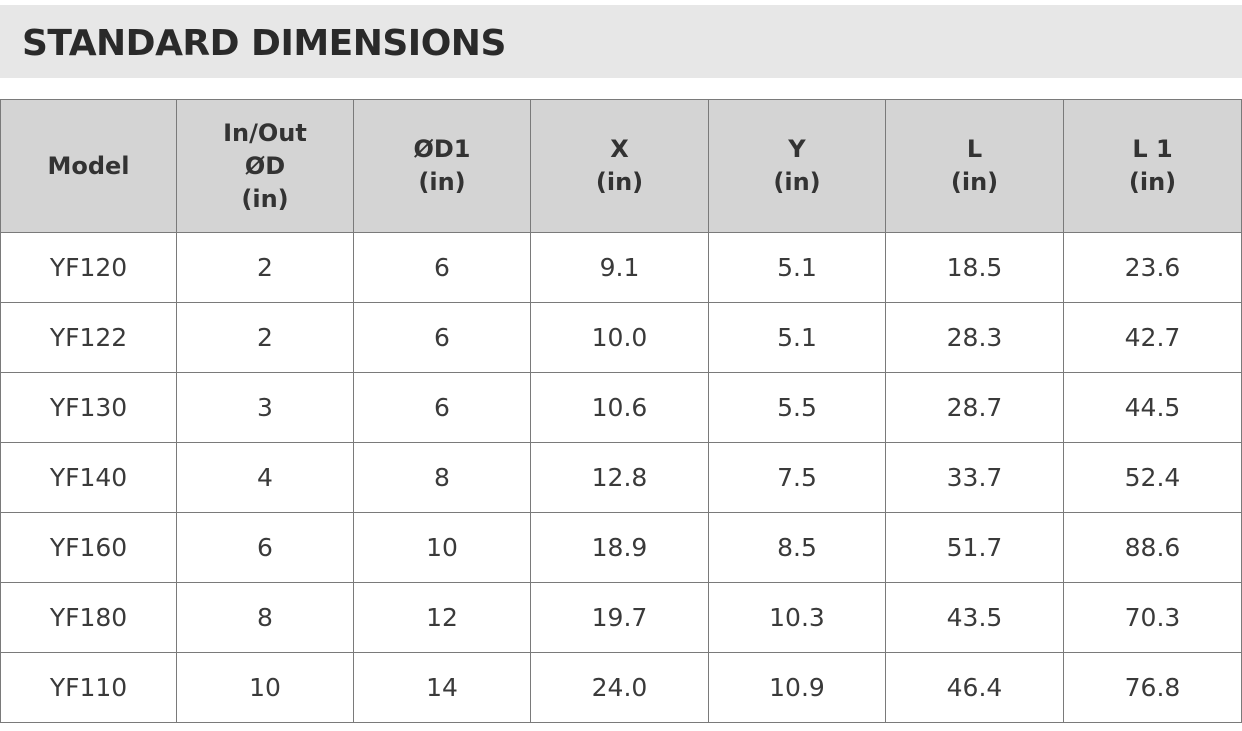 This screenshot has height=731, width=1242. What do you see at coordinates (974, 337) in the screenshot?
I see `value-cell: 28.3` at bounding box center [974, 337].